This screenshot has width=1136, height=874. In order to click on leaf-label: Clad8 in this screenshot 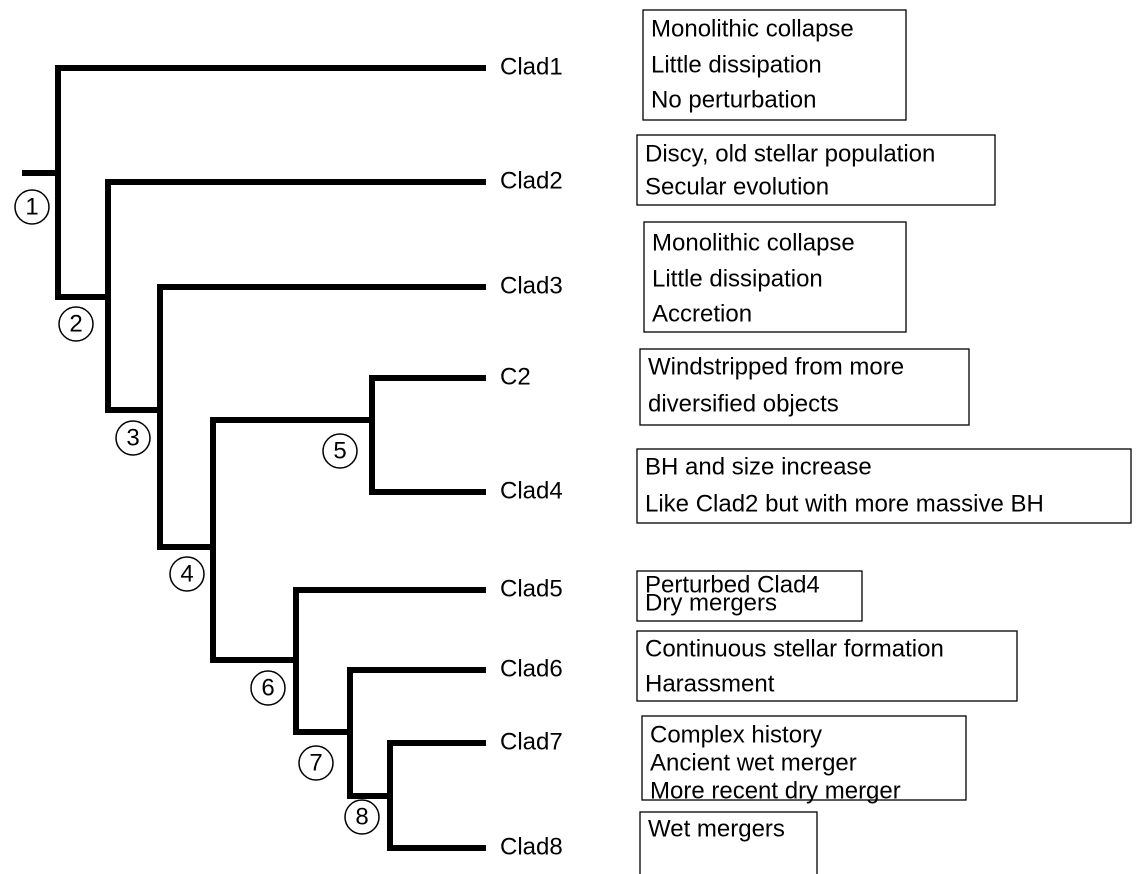, I will do `click(531, 846)`.